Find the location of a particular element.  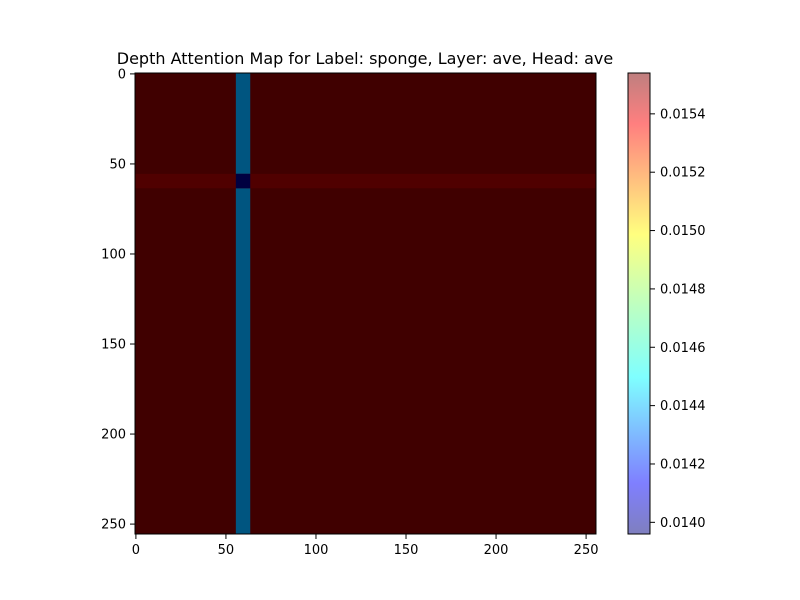

x-tick-label: 100 is located at coordinates (316, 550).